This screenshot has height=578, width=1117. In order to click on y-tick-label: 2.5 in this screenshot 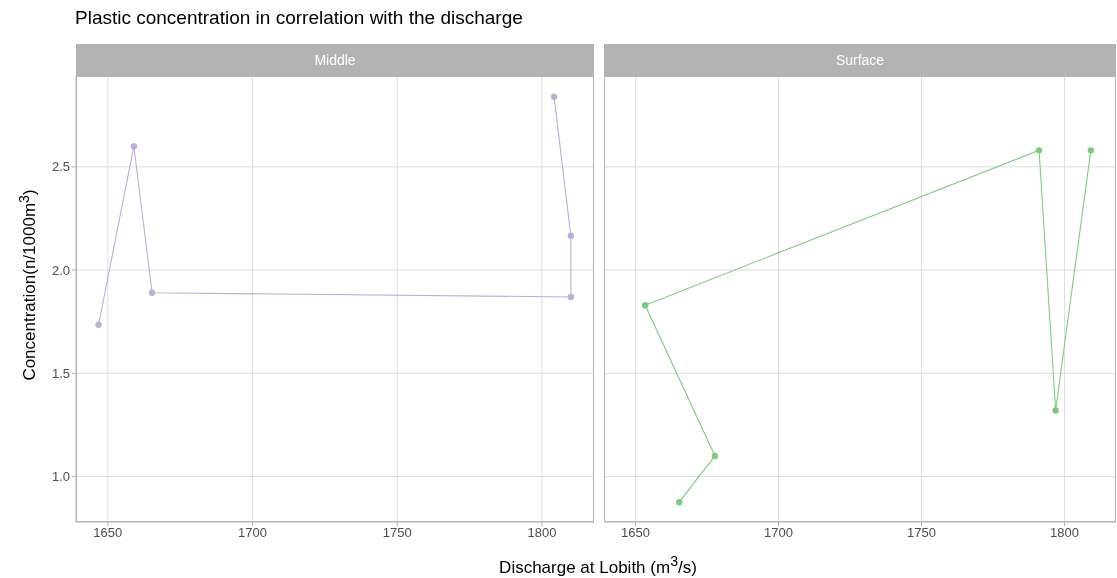, I will do `click(60, 167)`.